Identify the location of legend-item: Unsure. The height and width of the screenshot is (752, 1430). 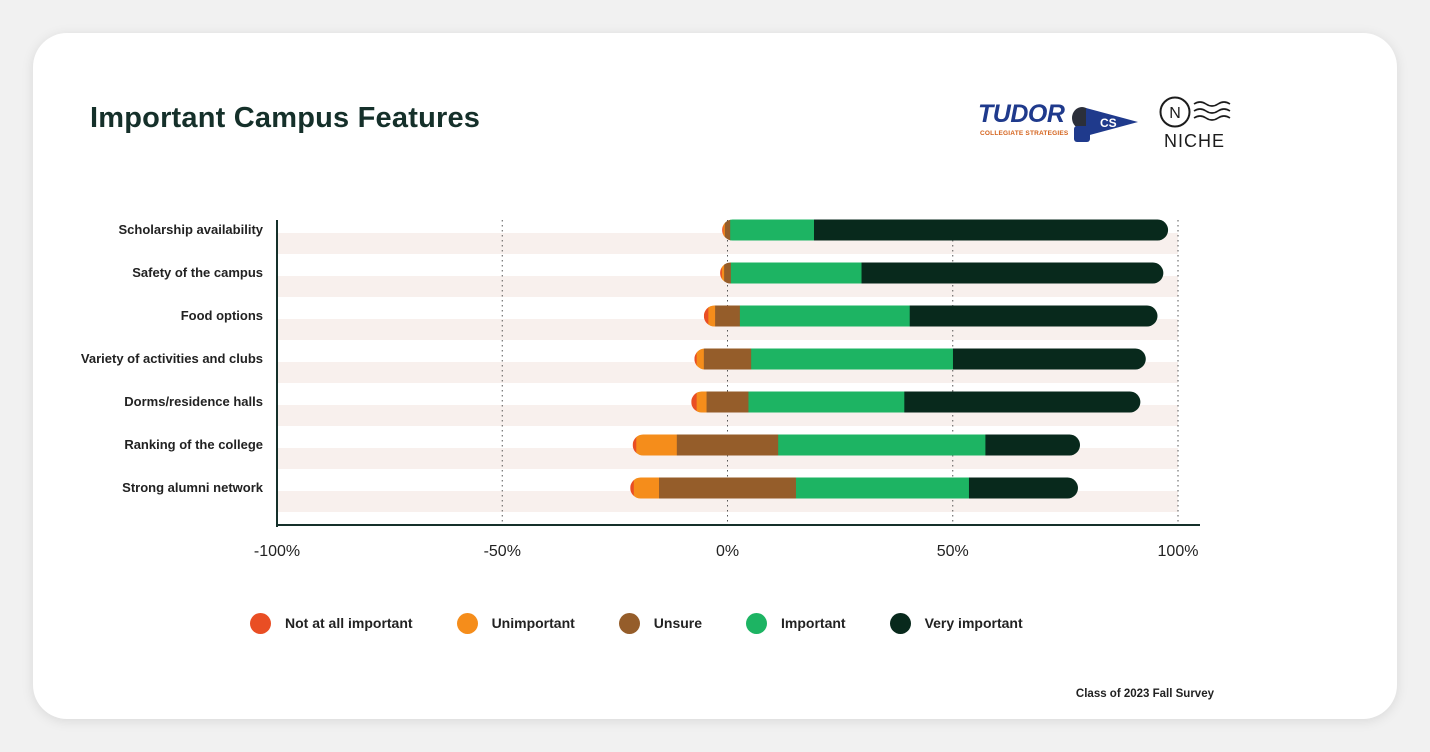
(660, 623).